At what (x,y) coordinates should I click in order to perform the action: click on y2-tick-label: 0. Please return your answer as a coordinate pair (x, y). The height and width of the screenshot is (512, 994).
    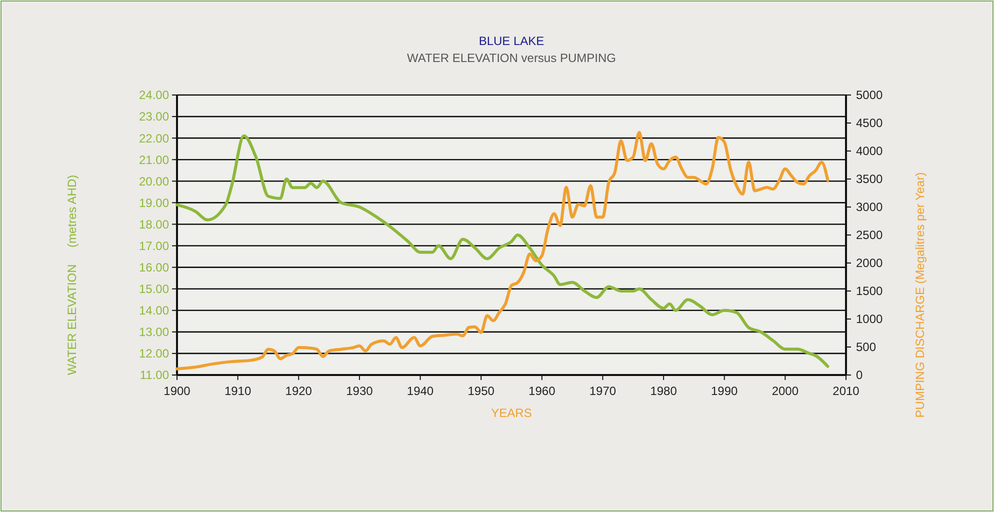
    Looking at the image, I should click on (859, 375).